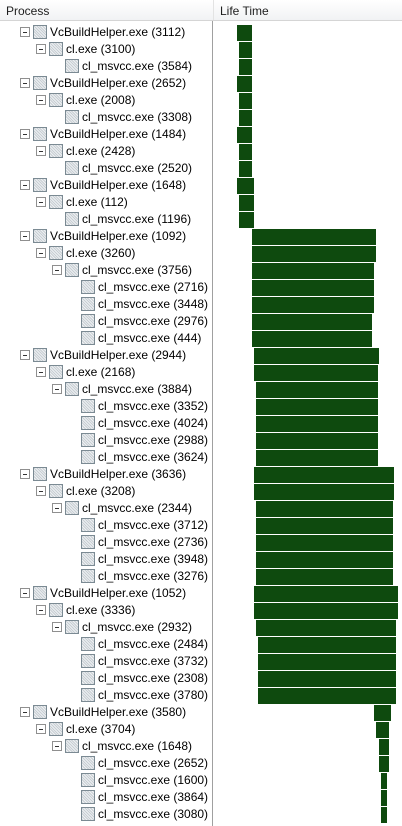 This screenshot has width=402, height=826. I want to click on tree-row: cl.exe (3336), so click(201, 610).